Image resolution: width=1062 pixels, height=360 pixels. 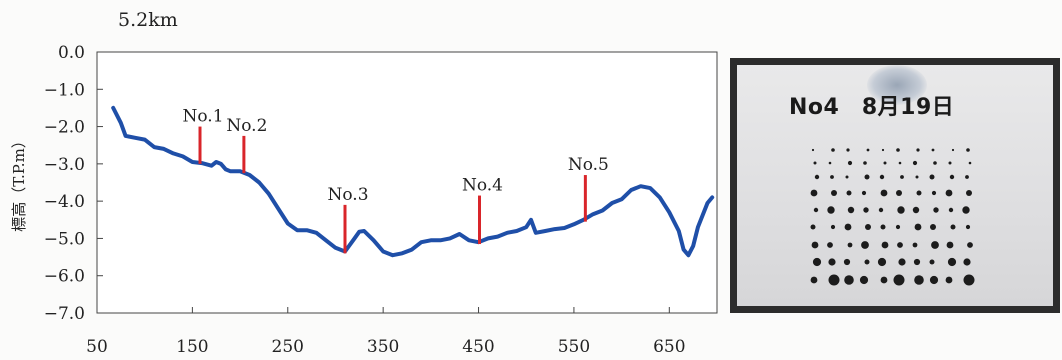 What do you see at coordinates (574, 347) in the screenshot?
I see `x-tick-label: 550` at bounding box center [574, 347].